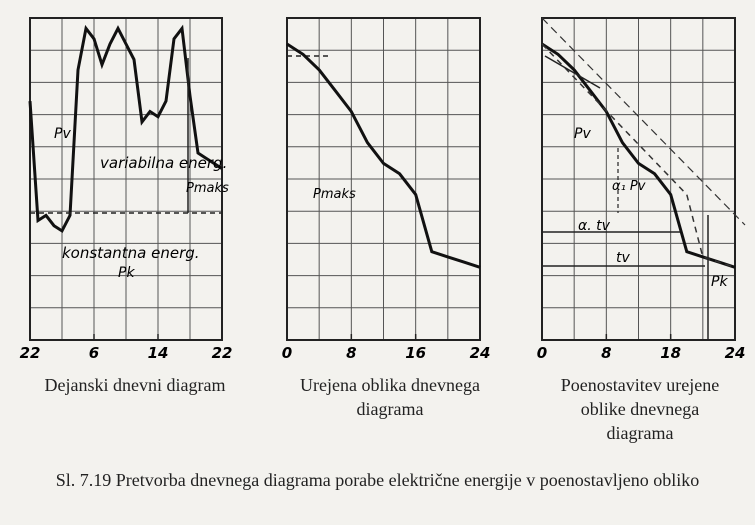 The image size is (755, 525). What do you see at coordinates (334, 194) in the screenshot?
I see `chart-2-label-pmaks: Pmaks` at bounding box center [334, 194].